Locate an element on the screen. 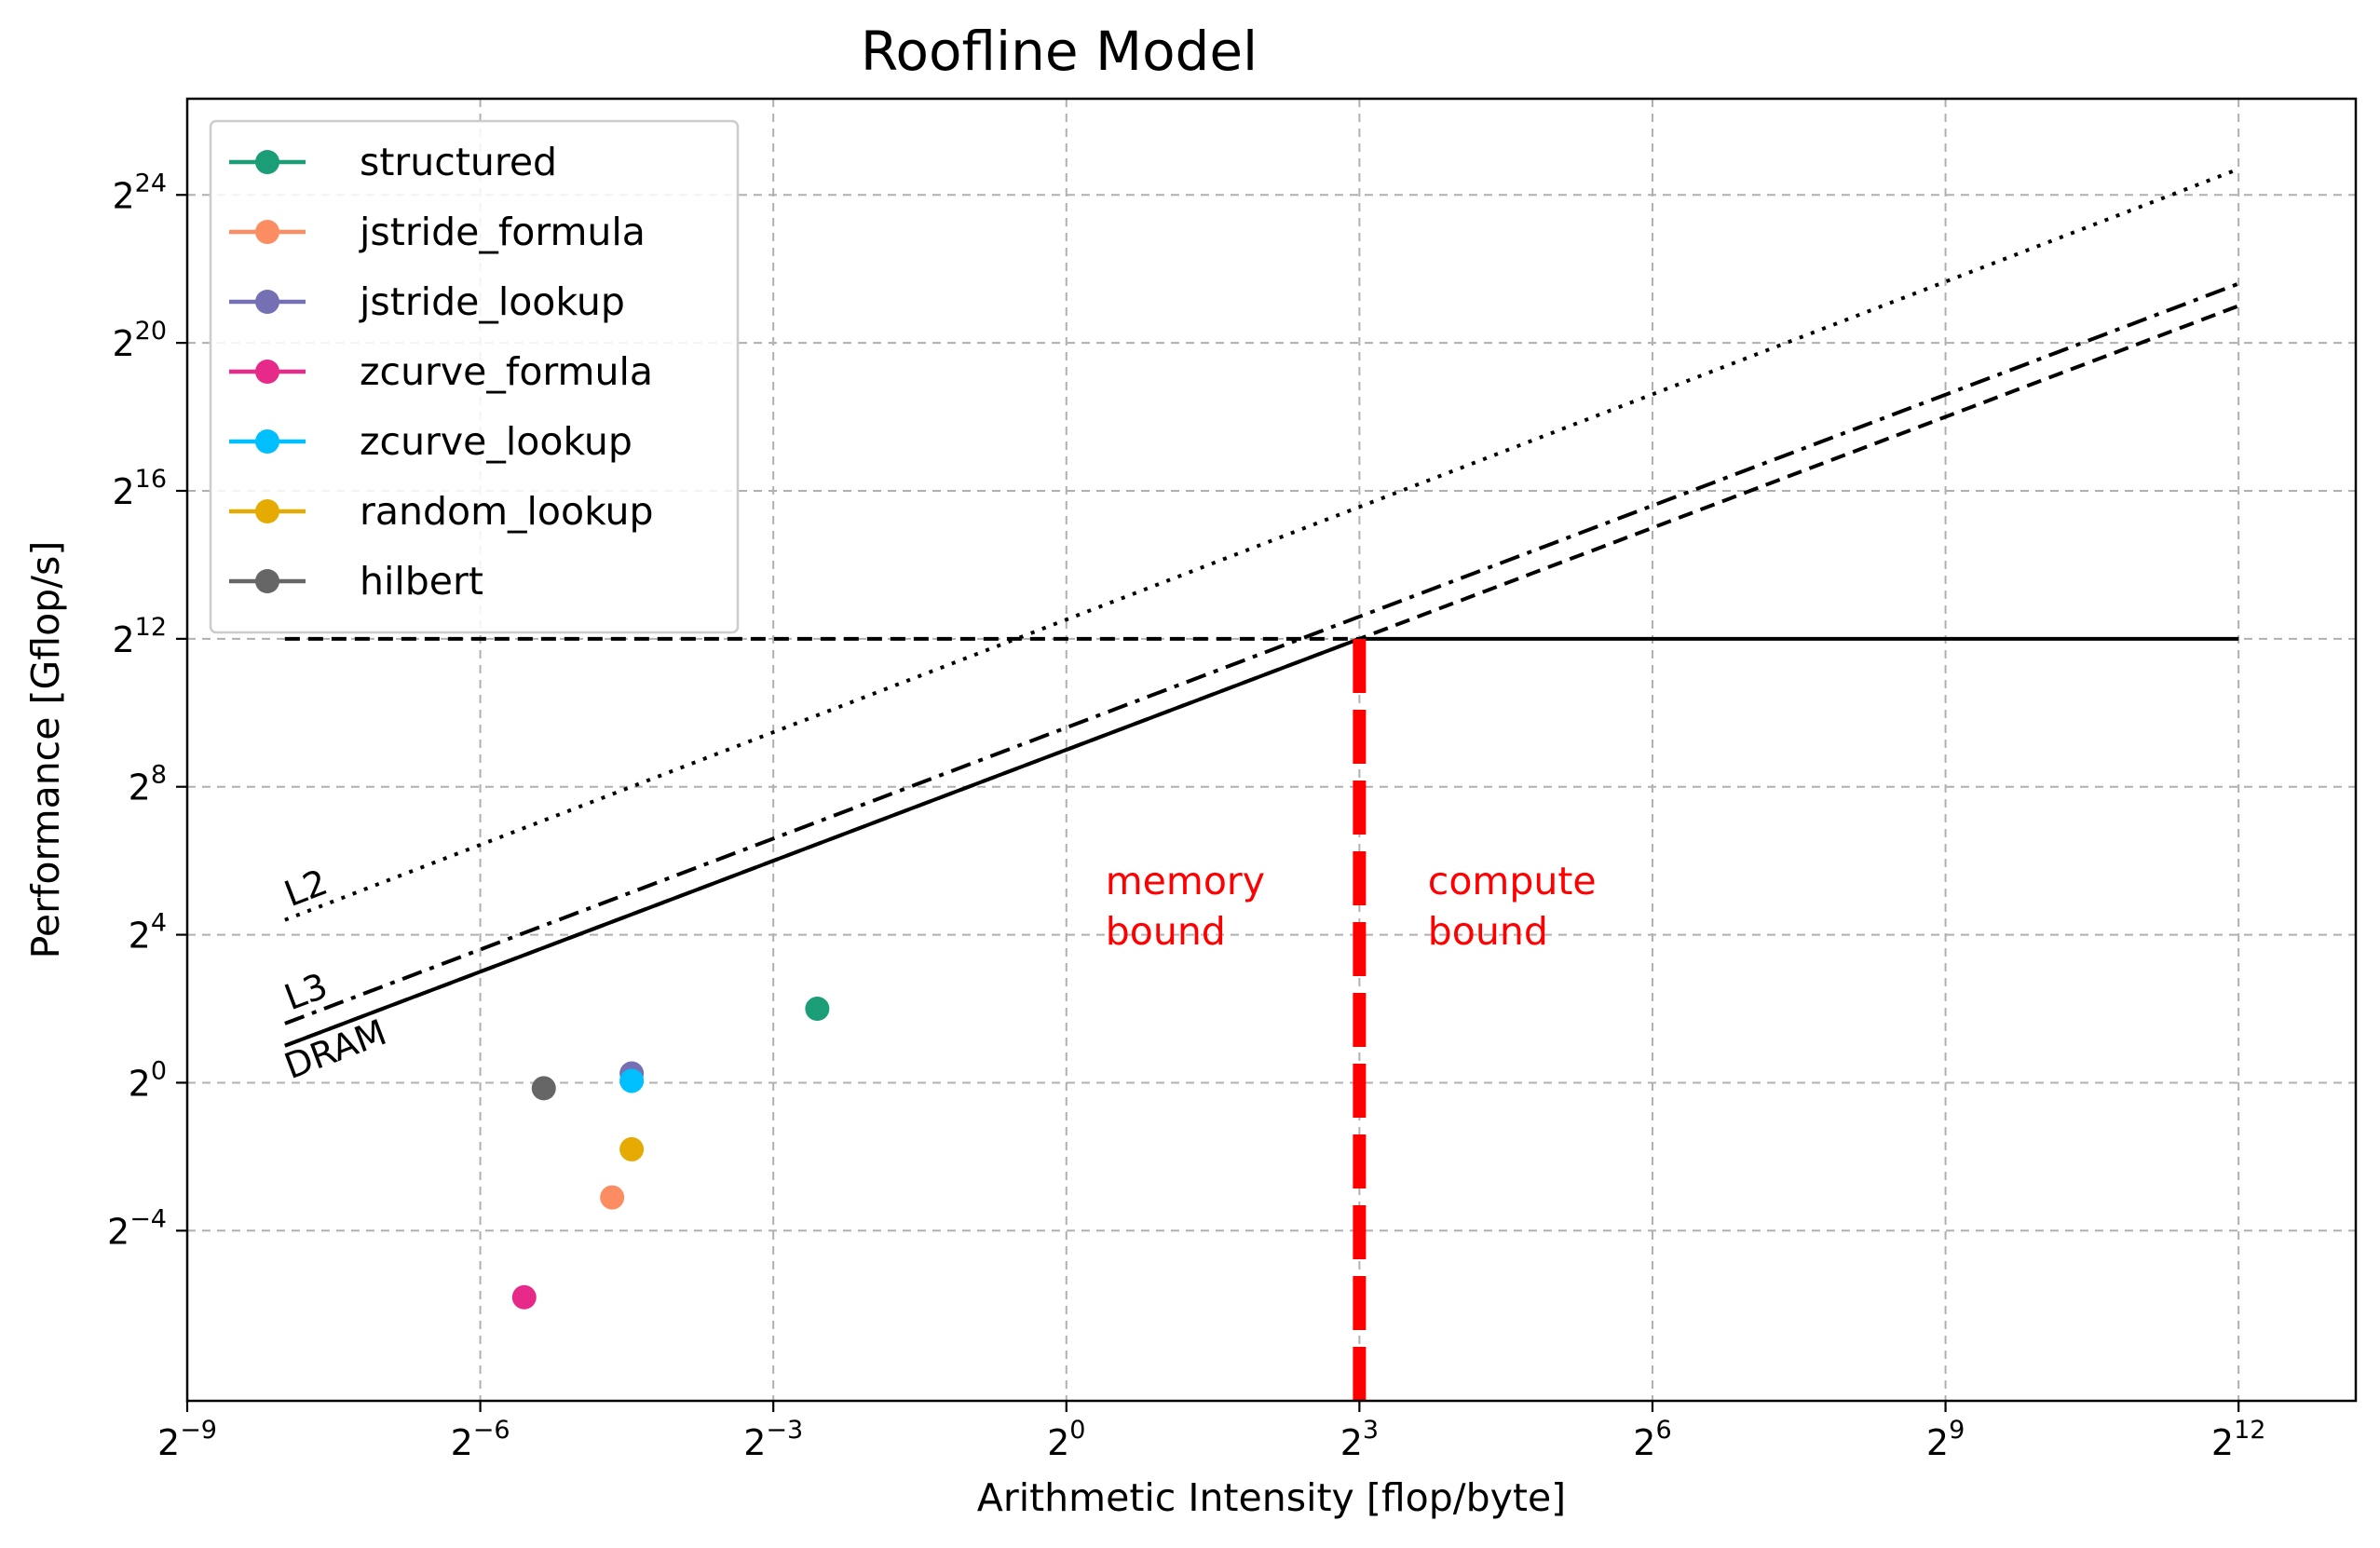 The image size is (2380, 1548). legend-entry-label: zcurve_formula is located at coordinates (506, 371).